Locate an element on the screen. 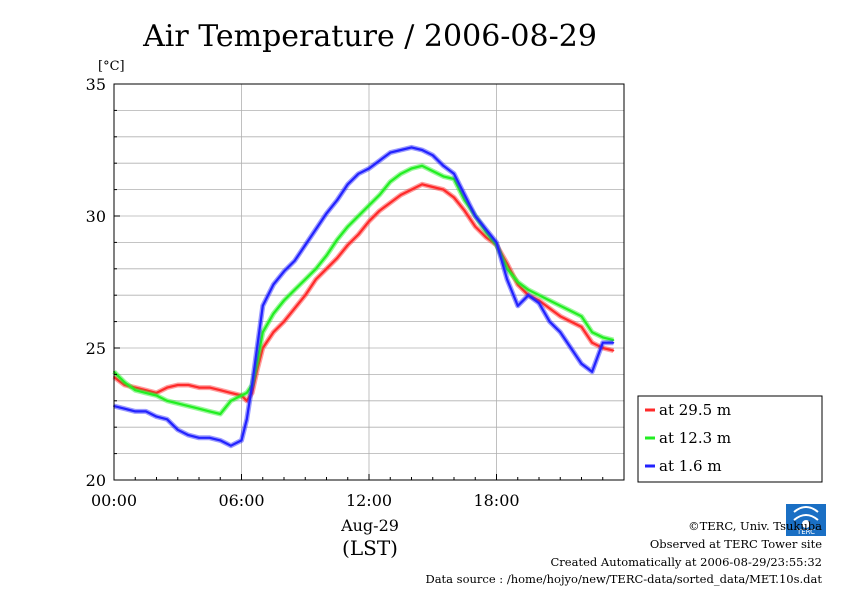  x-tick-label: 18:00 is located at coordinates (496, 500).